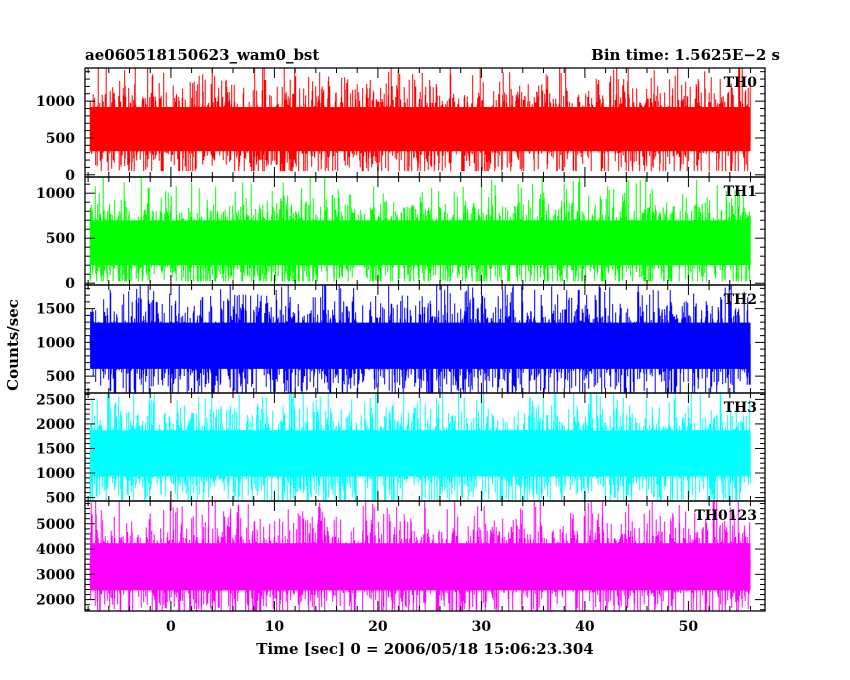 The image size is (850, 680). Describe the element at coordinates (740, 408) in the screenshot. I see `panel-label: TH3` at that location.